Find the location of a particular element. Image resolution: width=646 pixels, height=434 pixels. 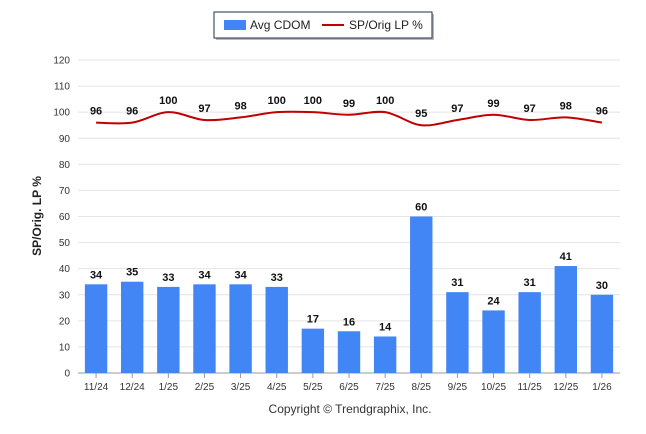

data-label-avg-cdom: 24 is located at coordinates (493, 301).